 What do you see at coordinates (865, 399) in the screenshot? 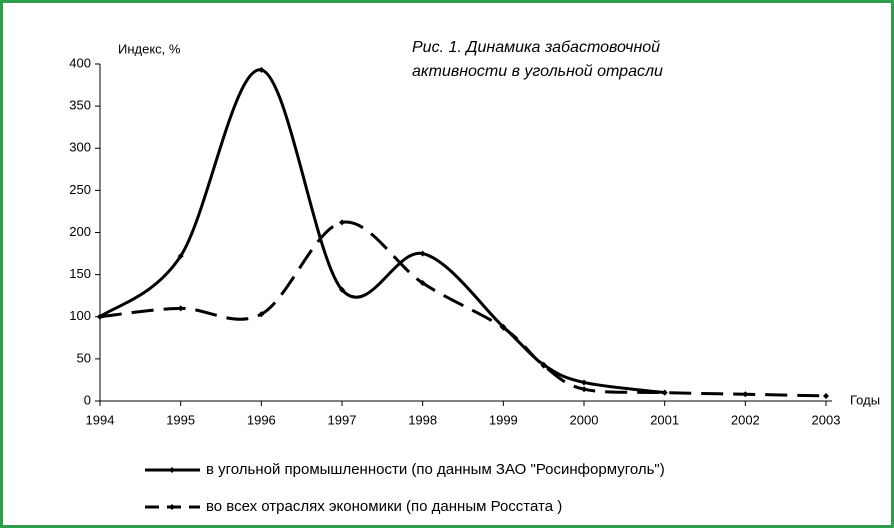
I see `x-axis-label: Годы` at bounding box center [865, 399].